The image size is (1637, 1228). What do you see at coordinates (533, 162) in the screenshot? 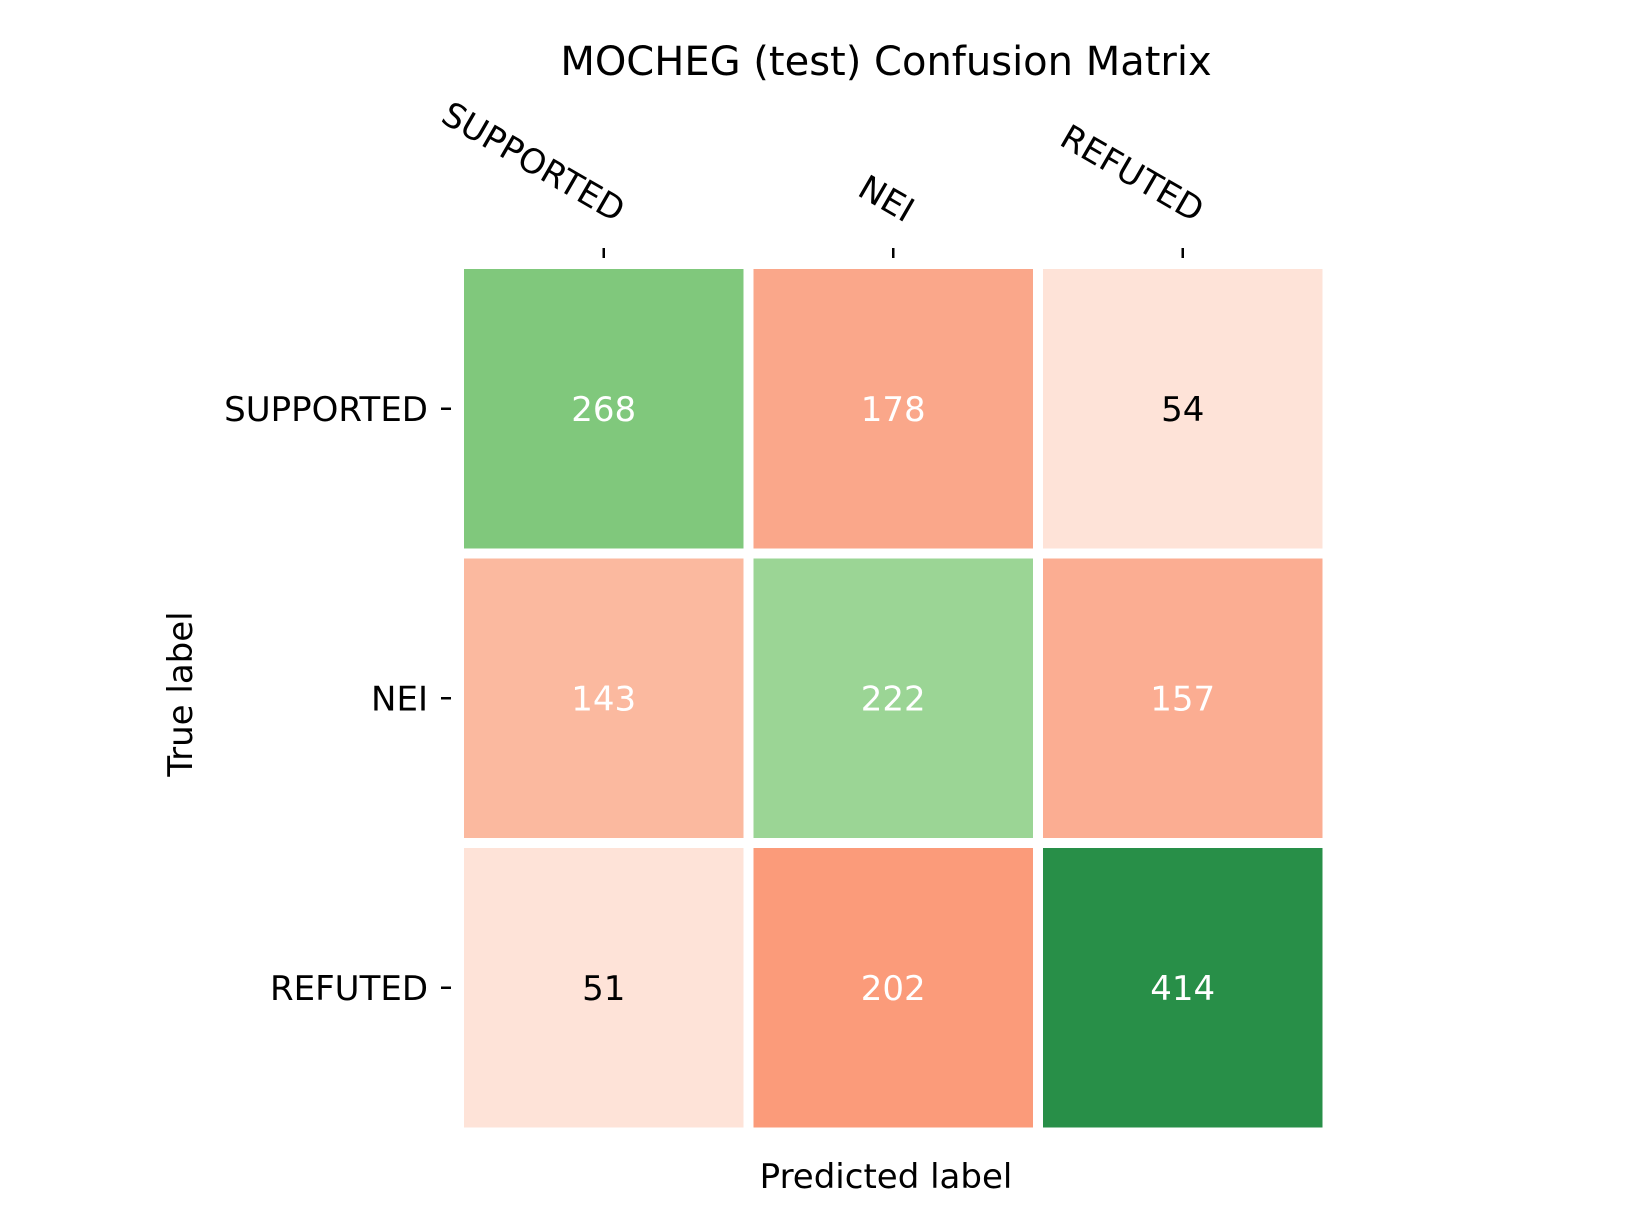
I see `x-tick-label: SUPPORTED` at bounding box center [533, 162].